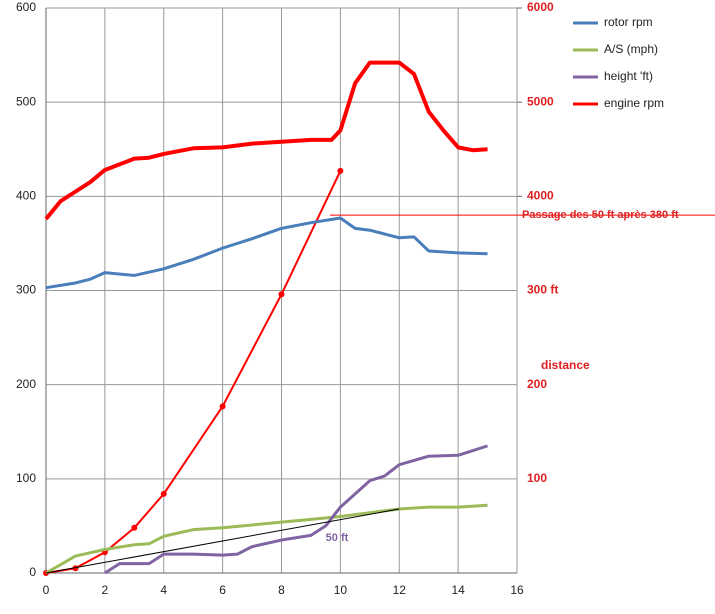  I want to click on y2-tick-label: 6000, so click(540, 7).